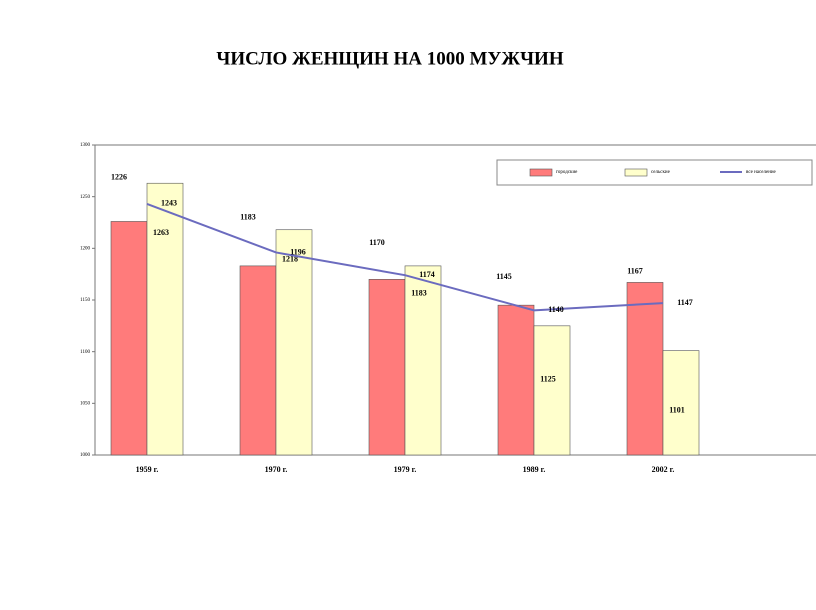 This screenshot has width=816, height=610. I want to click on legend-label: городские, so click(567, 172).